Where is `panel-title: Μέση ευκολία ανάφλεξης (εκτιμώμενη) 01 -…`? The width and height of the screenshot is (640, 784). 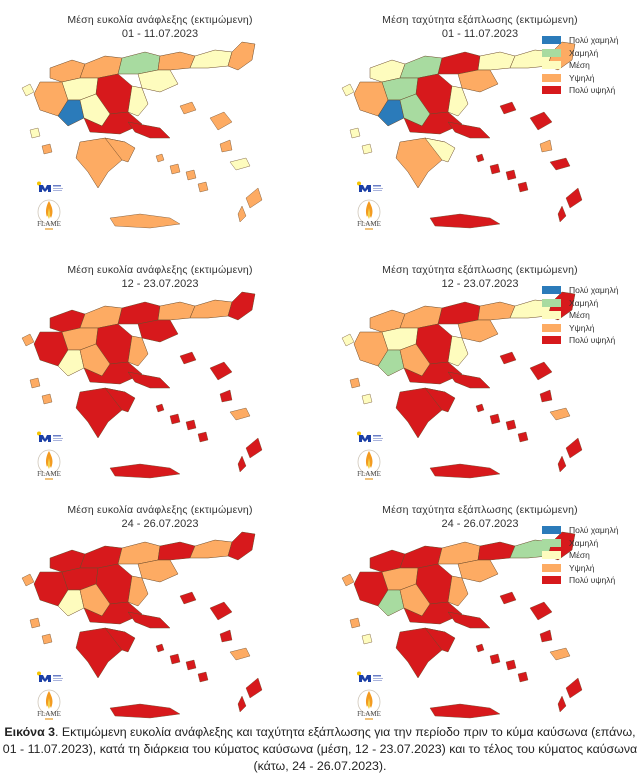 panel-title: Μέση ευκολία ανάφλεξης (εκτιμώμενη) 01 -… is located at coordinates (160, 27).